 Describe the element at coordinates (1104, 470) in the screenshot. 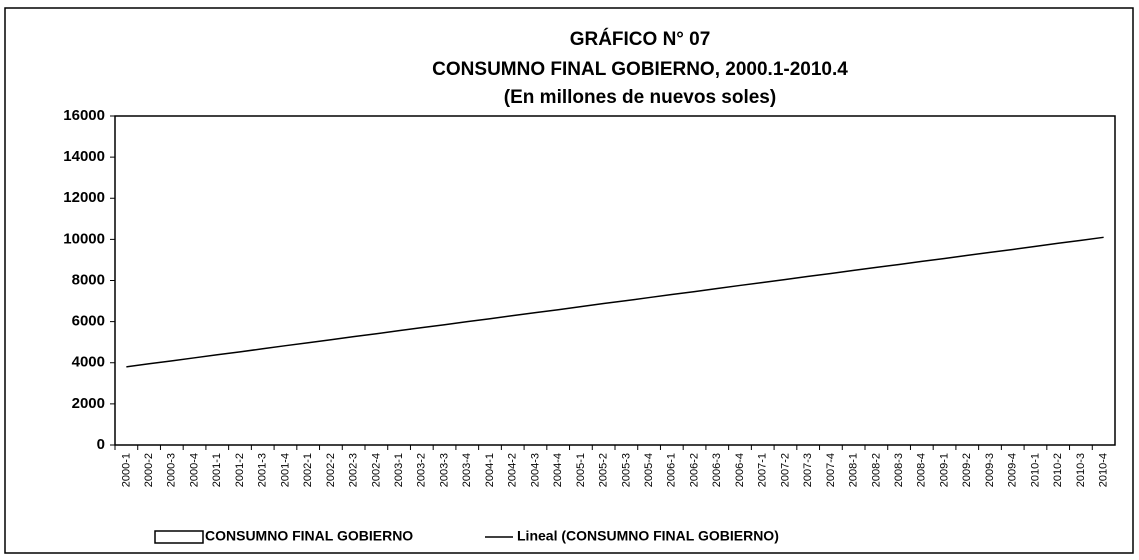

I see `x-tick-label: 2010-4` at that location.